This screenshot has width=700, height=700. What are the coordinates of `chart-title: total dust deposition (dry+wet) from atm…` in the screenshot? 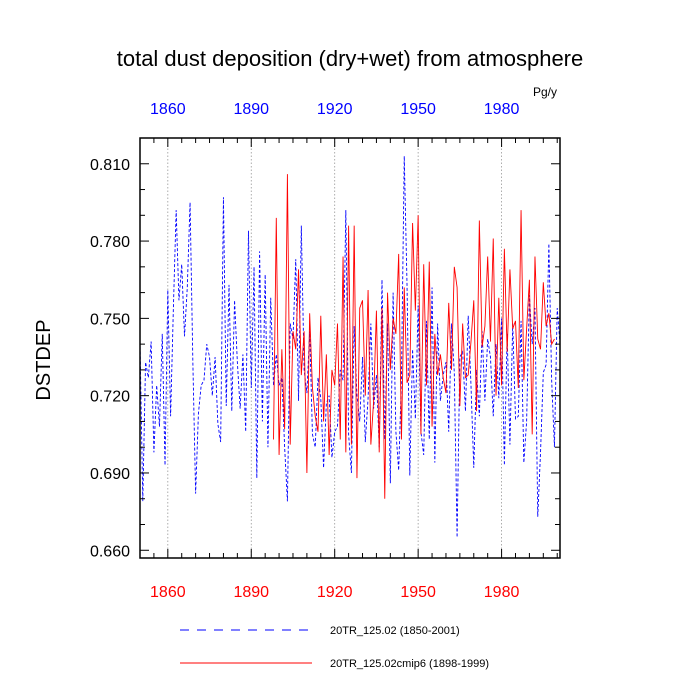 It's located at (350, 58).